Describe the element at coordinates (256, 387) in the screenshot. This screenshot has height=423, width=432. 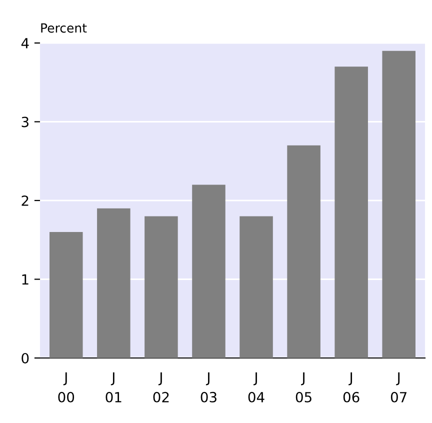
I see `x-tick-label: J 04` at that location.